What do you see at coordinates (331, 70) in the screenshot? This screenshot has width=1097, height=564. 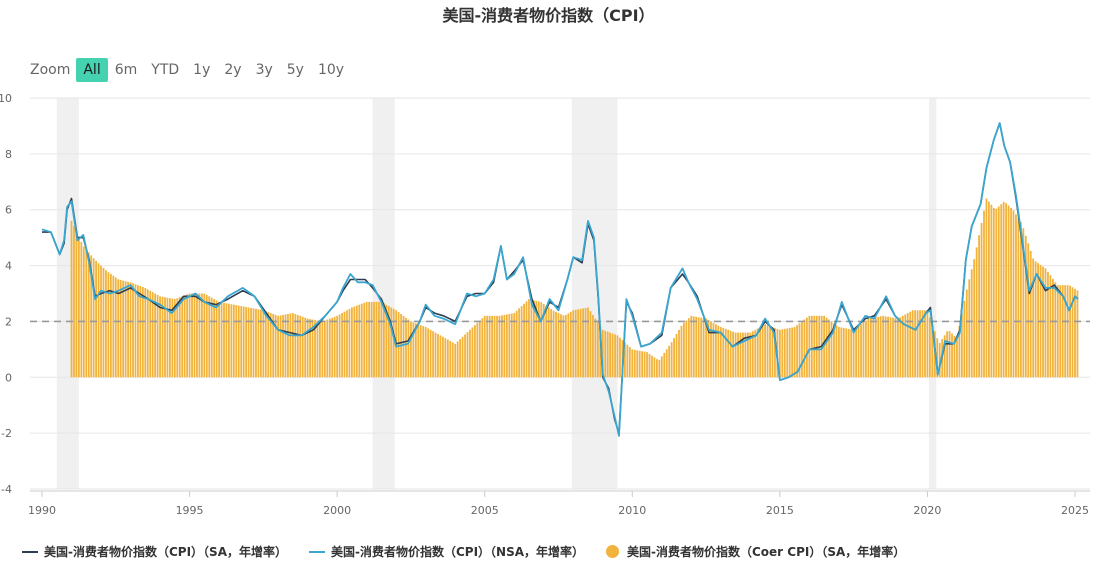 I see `zoom-button-10y: 10y` at bounding box center [331, 70].